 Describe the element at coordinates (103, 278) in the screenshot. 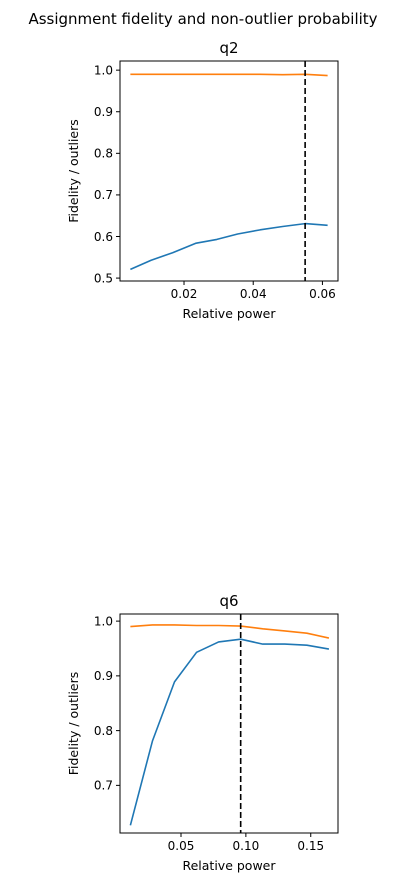

I see `y-tick-label: 0.5` at that location.